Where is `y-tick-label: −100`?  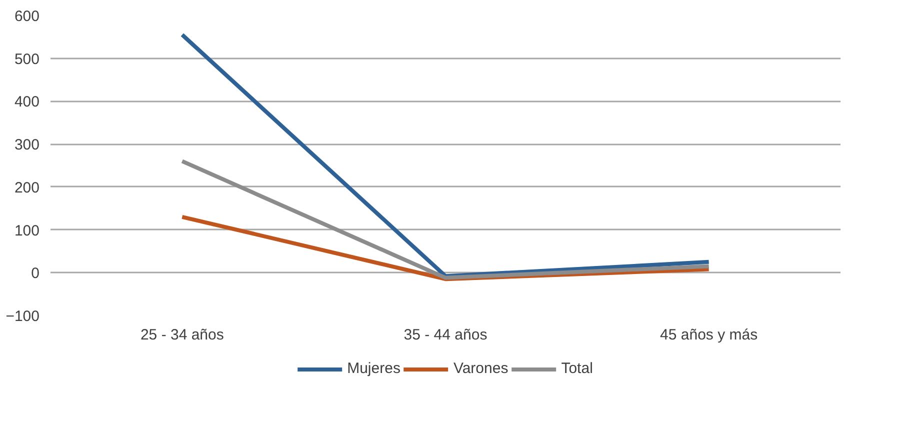 y-tick-label: −100 is located at coordinates (23, 316).